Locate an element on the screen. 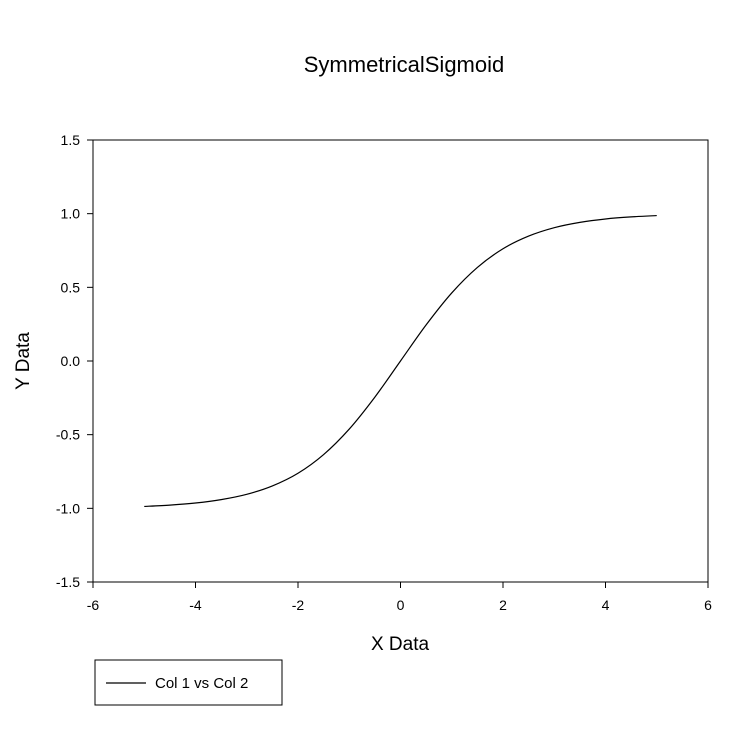 Image resolution: width=754 pixels, height=737 pixels. legend-entry-label: Col 1 vs Col 2 is located at coordinates (201, 683).